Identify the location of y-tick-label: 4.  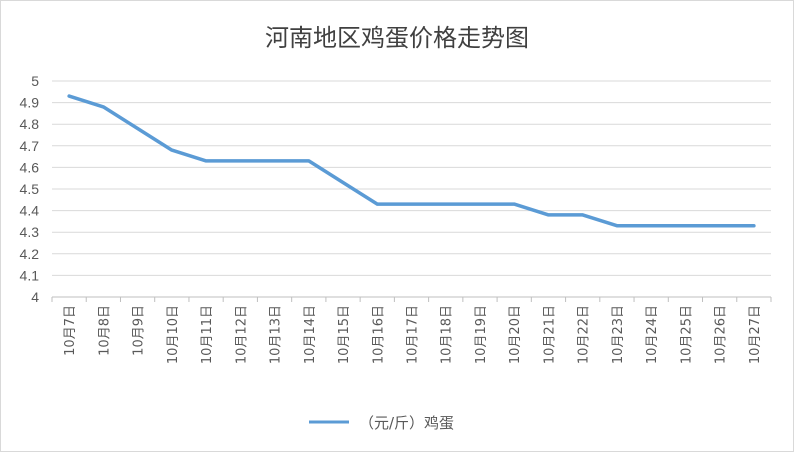
(35, 297).